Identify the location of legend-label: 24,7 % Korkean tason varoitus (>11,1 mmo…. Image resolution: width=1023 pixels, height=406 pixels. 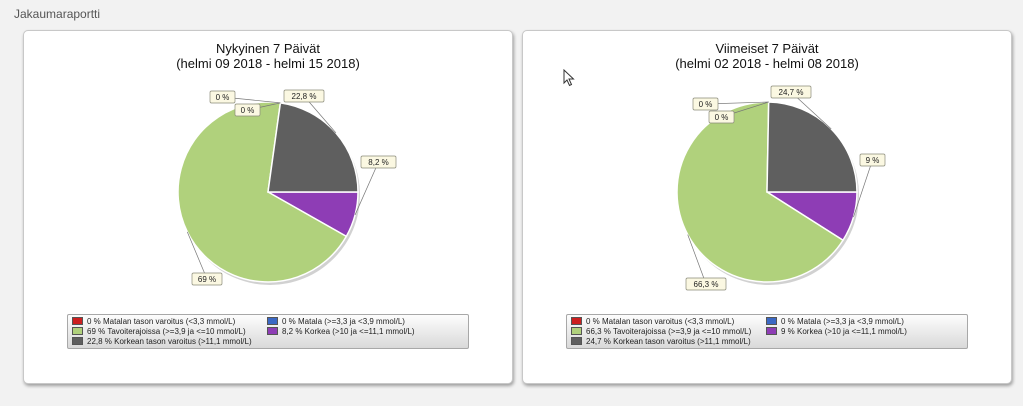
(668, 341).